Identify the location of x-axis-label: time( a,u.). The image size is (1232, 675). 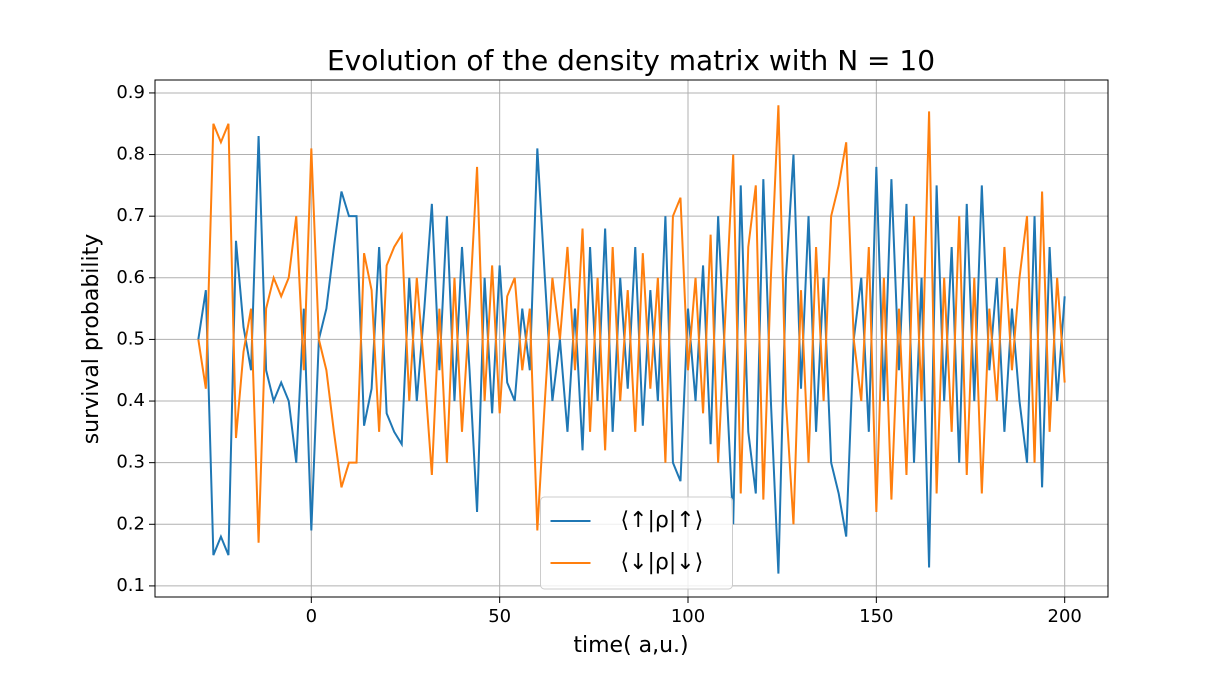
(630, 645).